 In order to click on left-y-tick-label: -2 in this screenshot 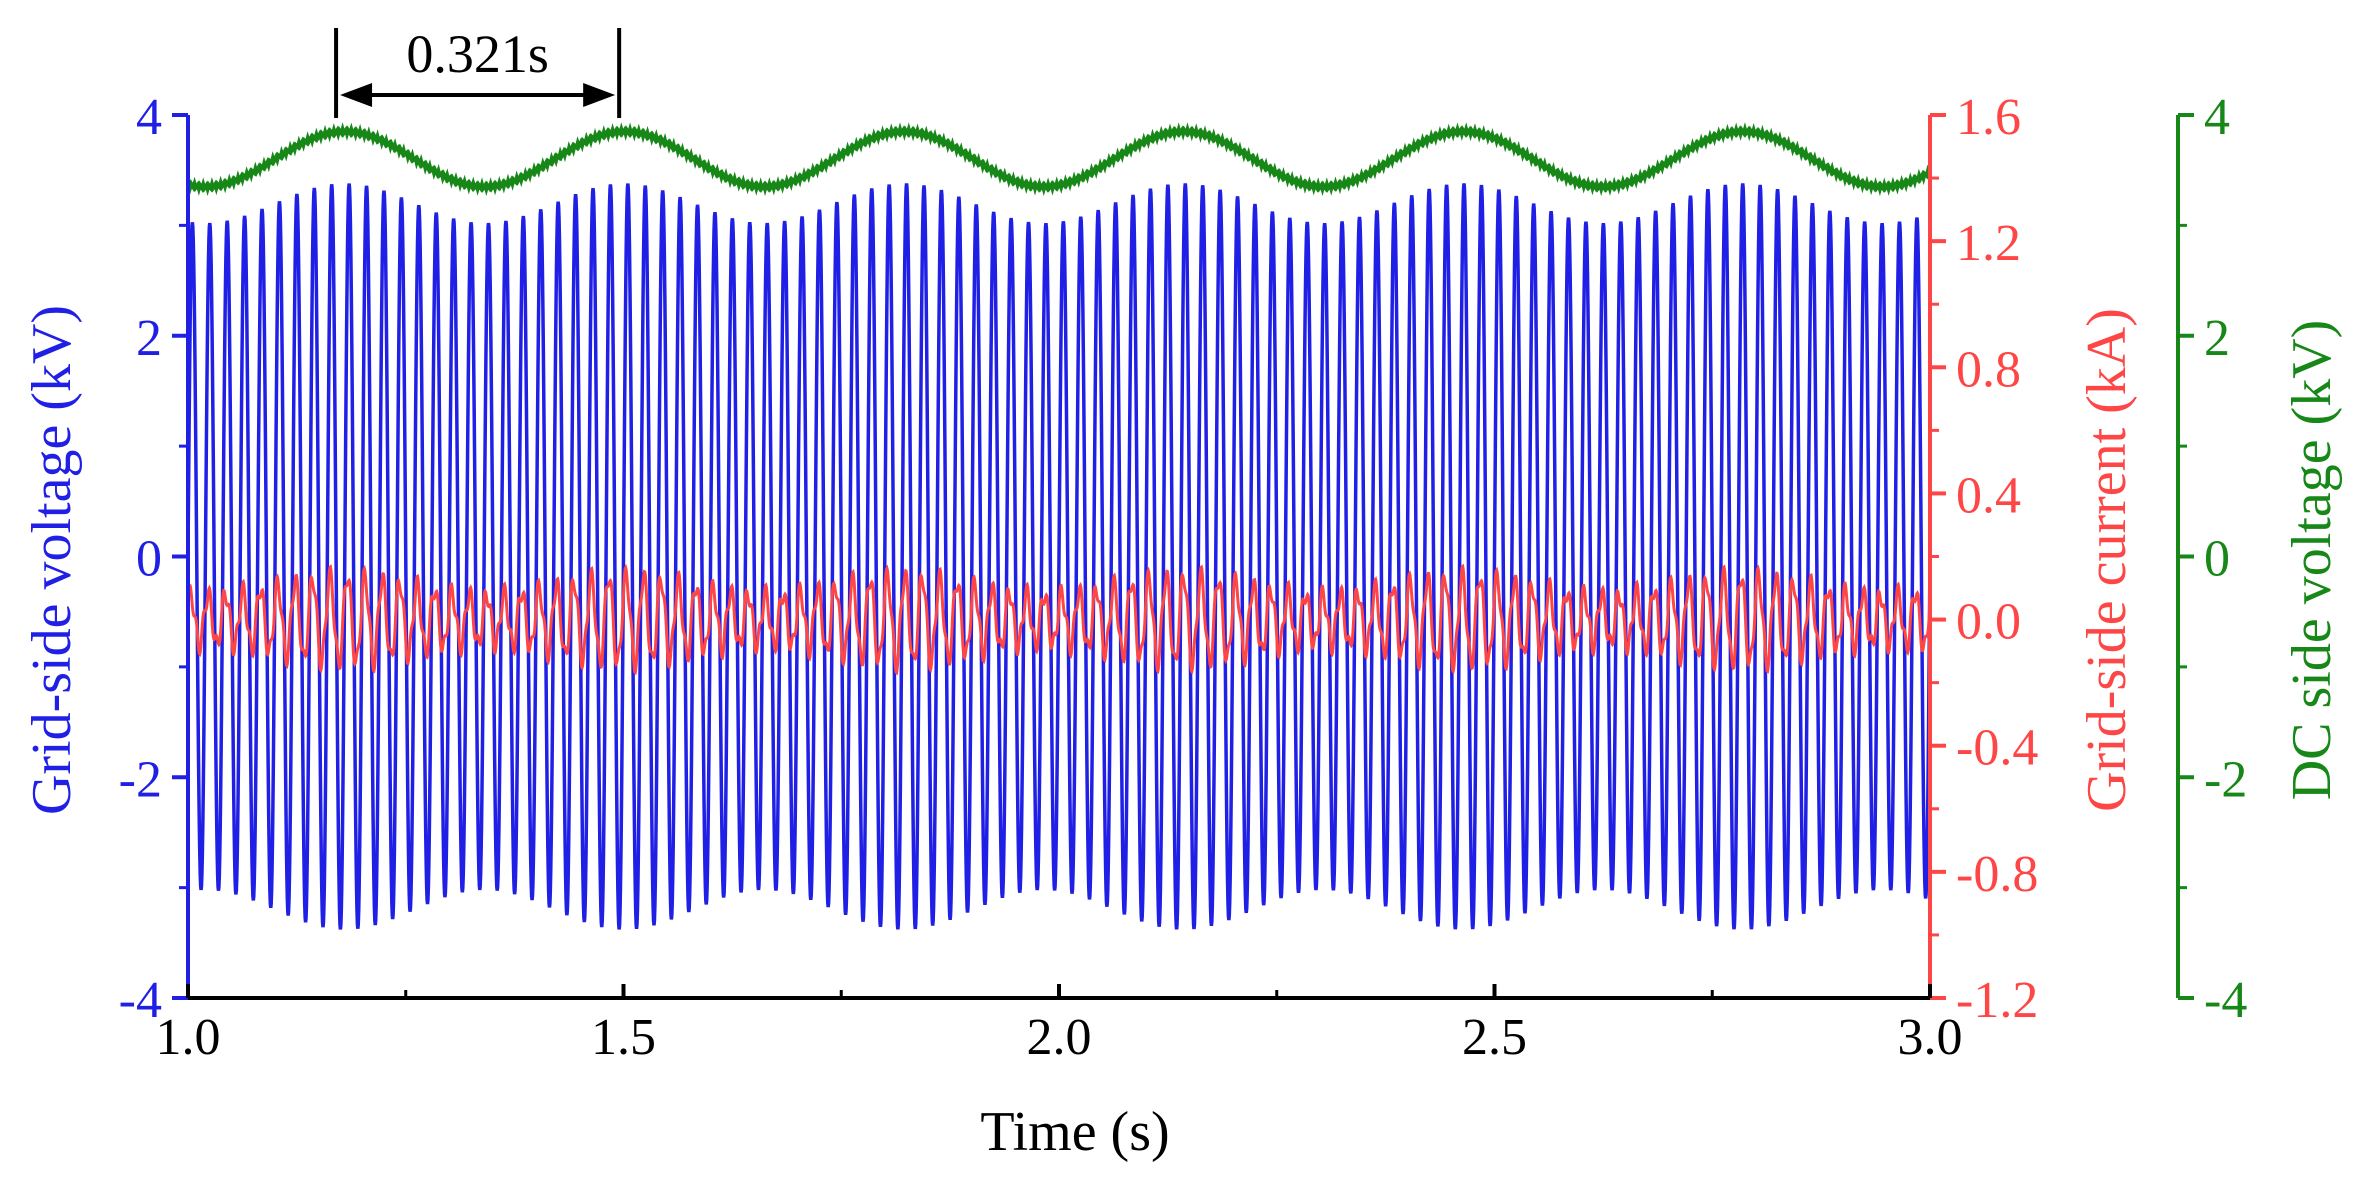, I will do `click(140, 779)`.